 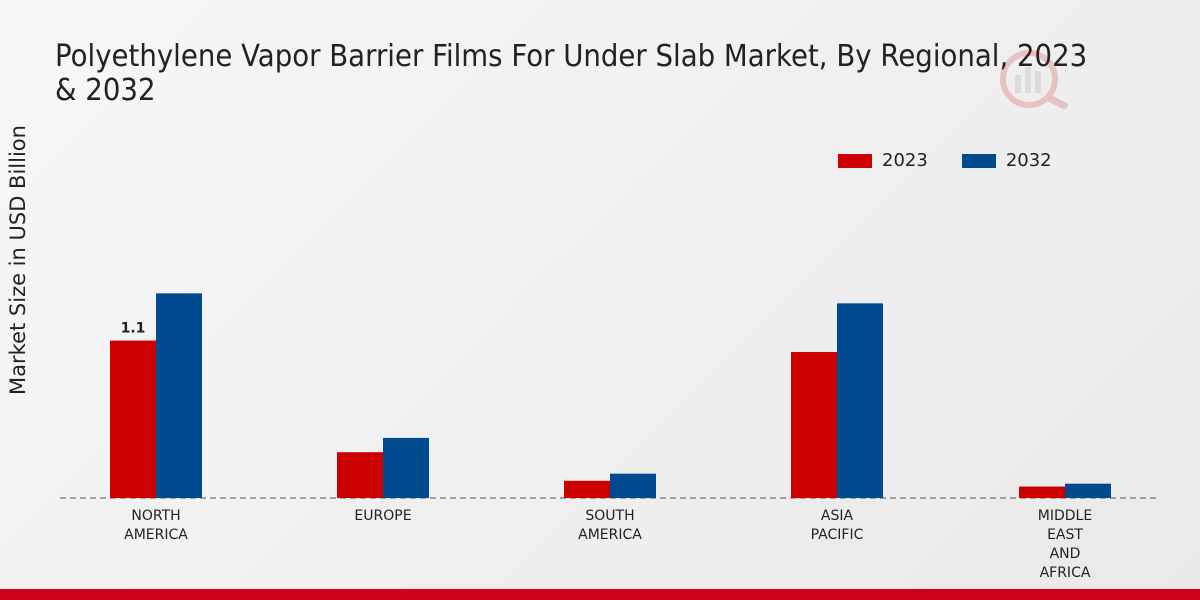 What do you see at coordinates (600, 594) in the screenshot?
I see `bottom-accent-bar` at bounding box center [600, 594].